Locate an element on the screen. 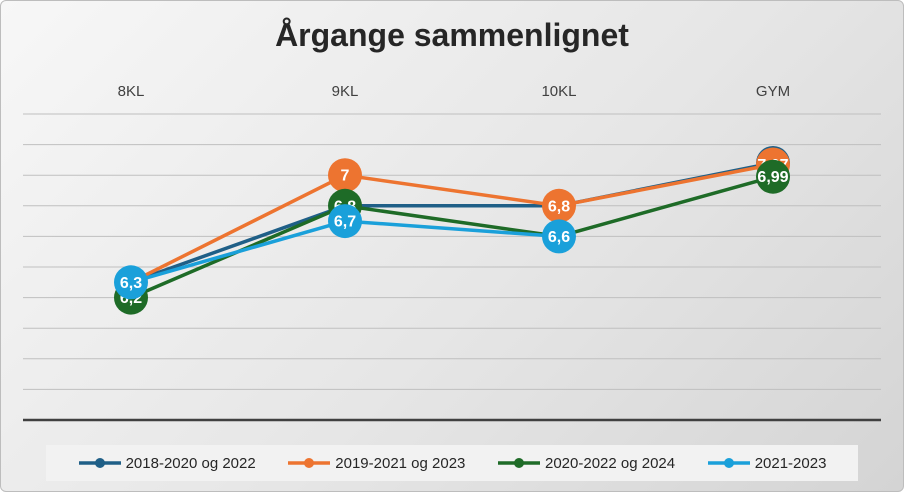 Image resolution: width=904 pixels, height=492 pixels. data-label: 6,99 is located at coordinates (772, 177).